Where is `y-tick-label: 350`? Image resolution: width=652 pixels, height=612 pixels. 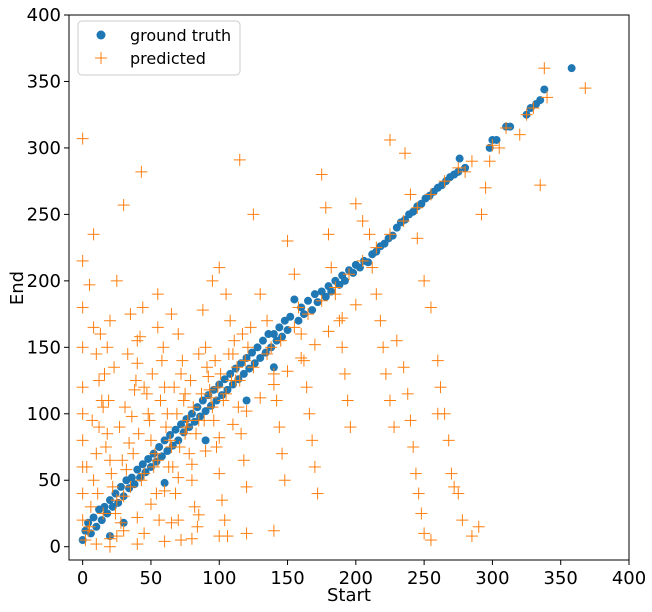 y-tick-label: 350 is located at coordinates (44, 81).